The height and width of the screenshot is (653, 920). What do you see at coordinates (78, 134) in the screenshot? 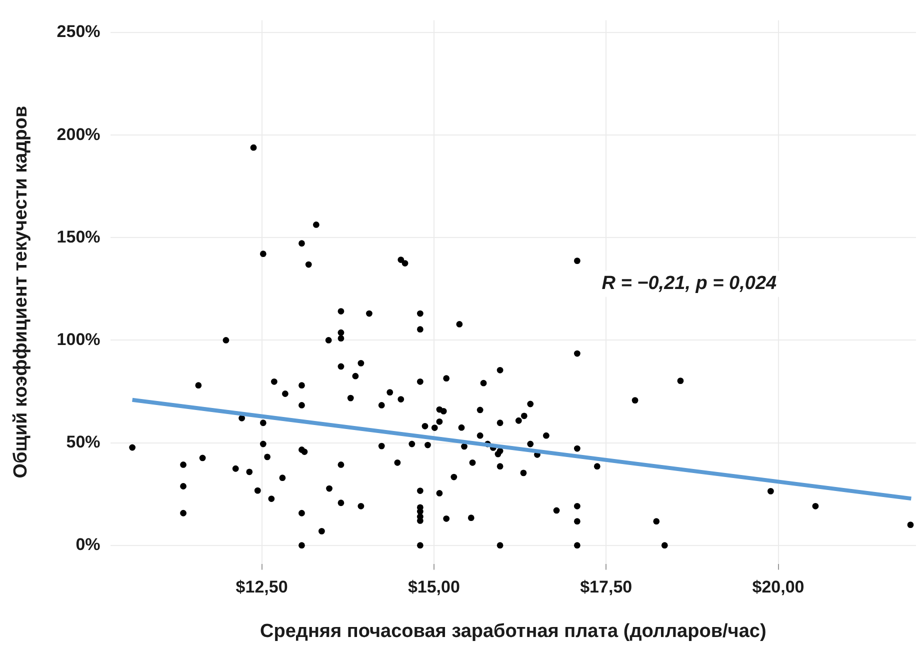
I see `y-tick-label: 200%` at bounding box center [78, 134].